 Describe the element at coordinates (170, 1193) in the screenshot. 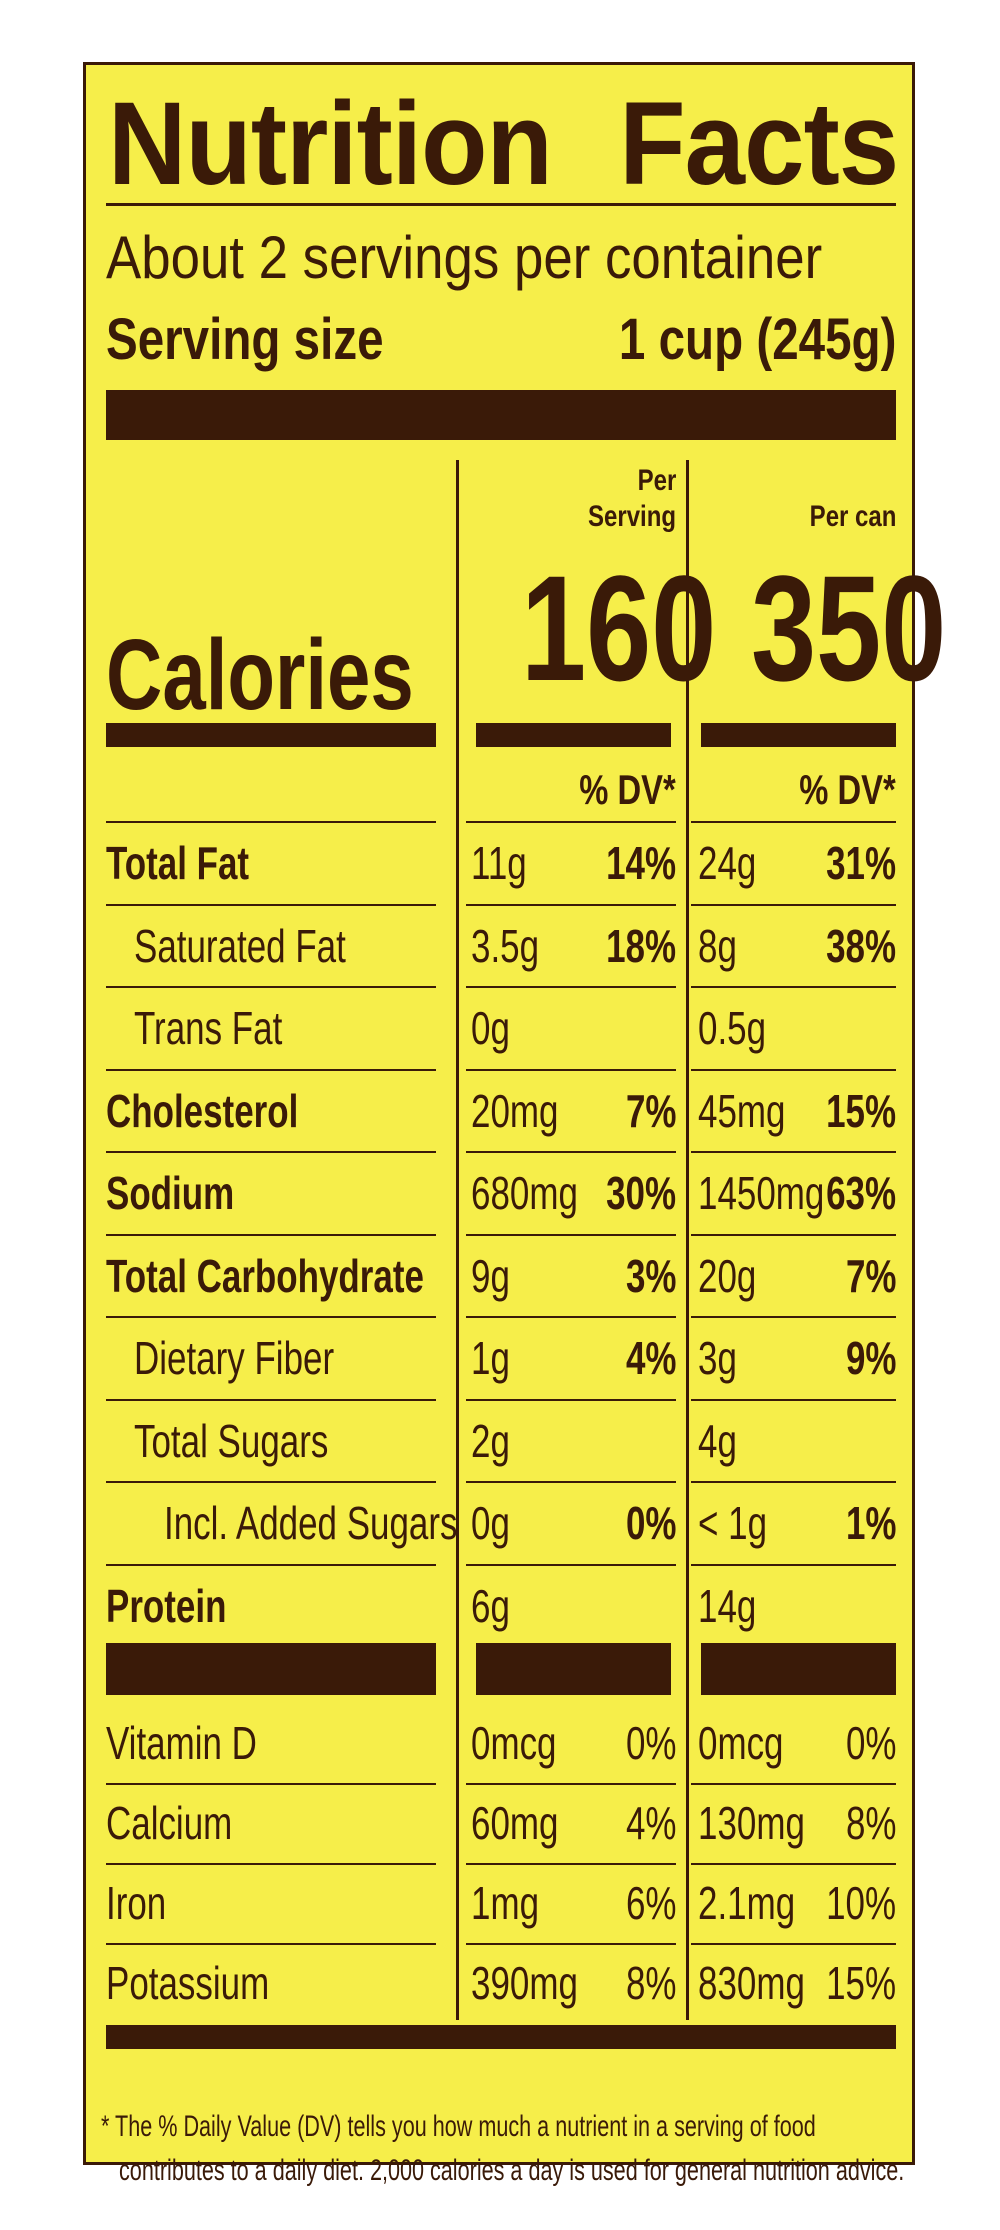

I see `nutrient-name-text: Sodium` at that location.